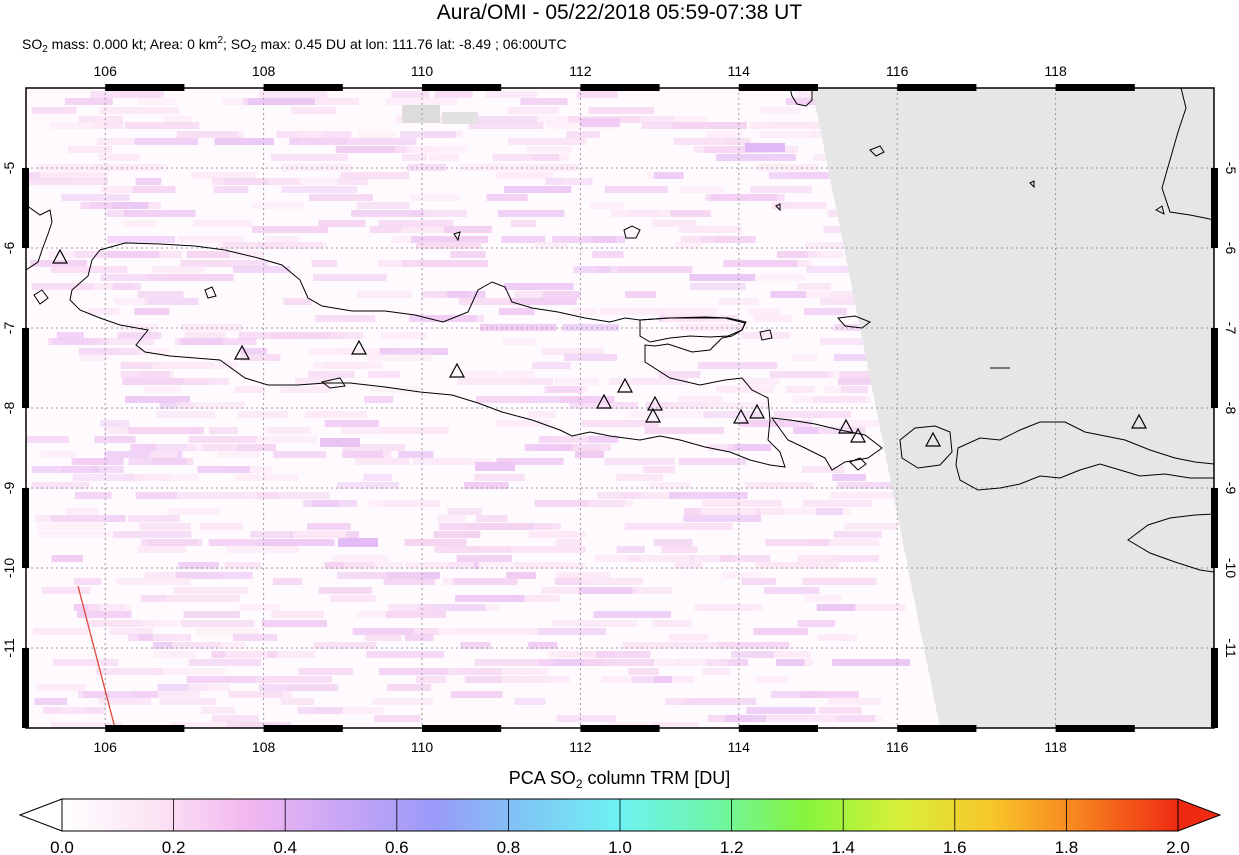 The width and height of the screenshot is (1239, 855). Describe the element at coordinates (619, 12) in the screenshot. I see `map-title: Aura/OMI - 05/22/2018 05:59-07:38 UT` at that location.